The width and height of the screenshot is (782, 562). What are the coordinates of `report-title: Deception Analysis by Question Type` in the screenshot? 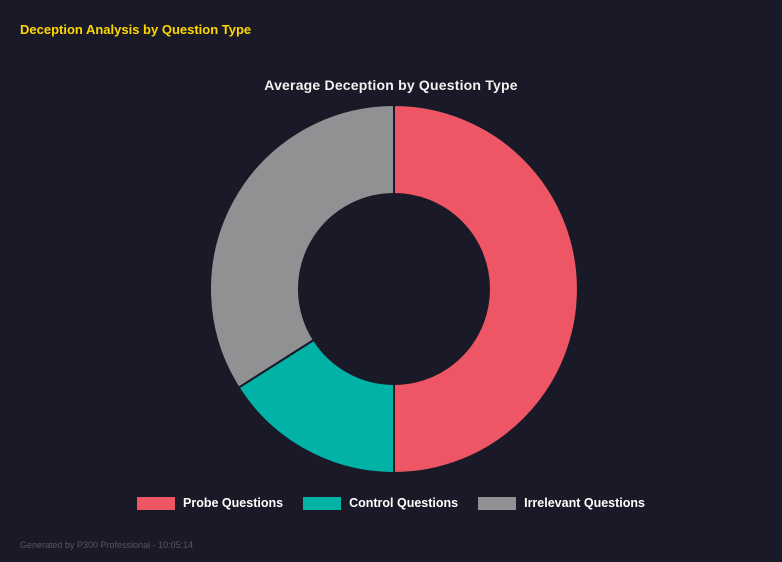 It's located at (136, 29).